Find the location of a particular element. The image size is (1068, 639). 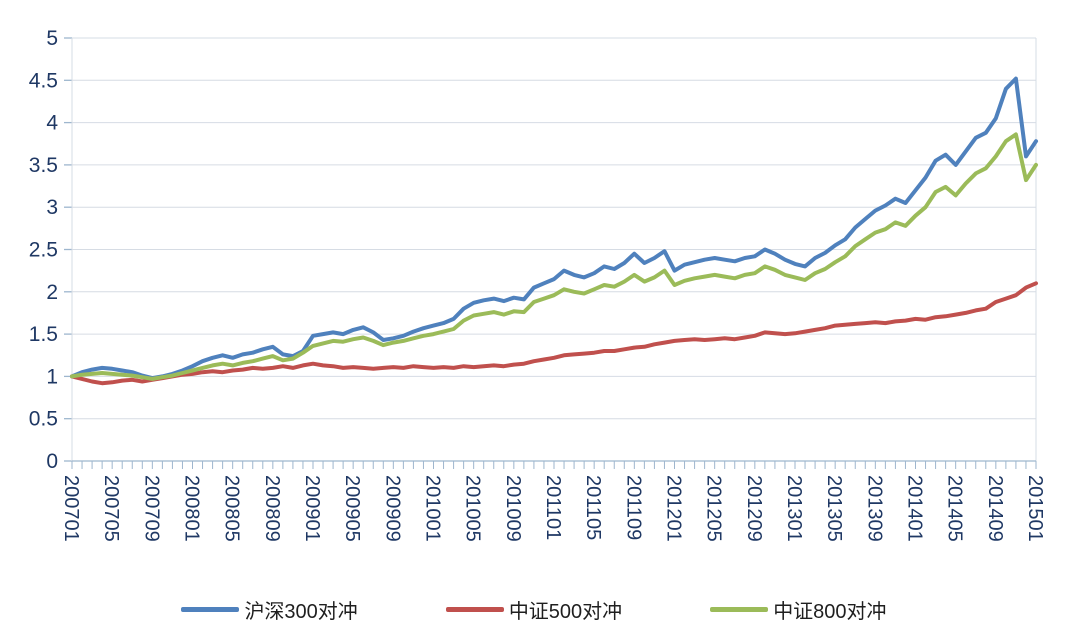

legend-label: 沪深300对冲 is located at coordinates (301, 611).